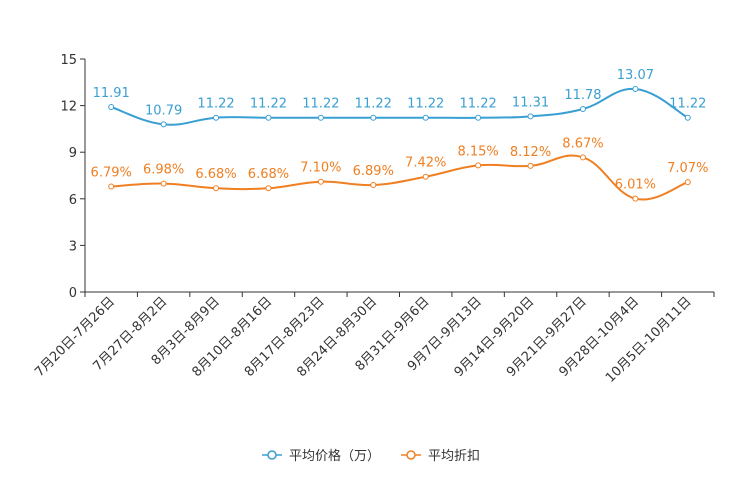 The width and height of the screenshot is (744, 496). What do you see at coordinates (68, 60) in the screenshot?
I see `y-tick-label: 15` at bounding box center [68, 60].